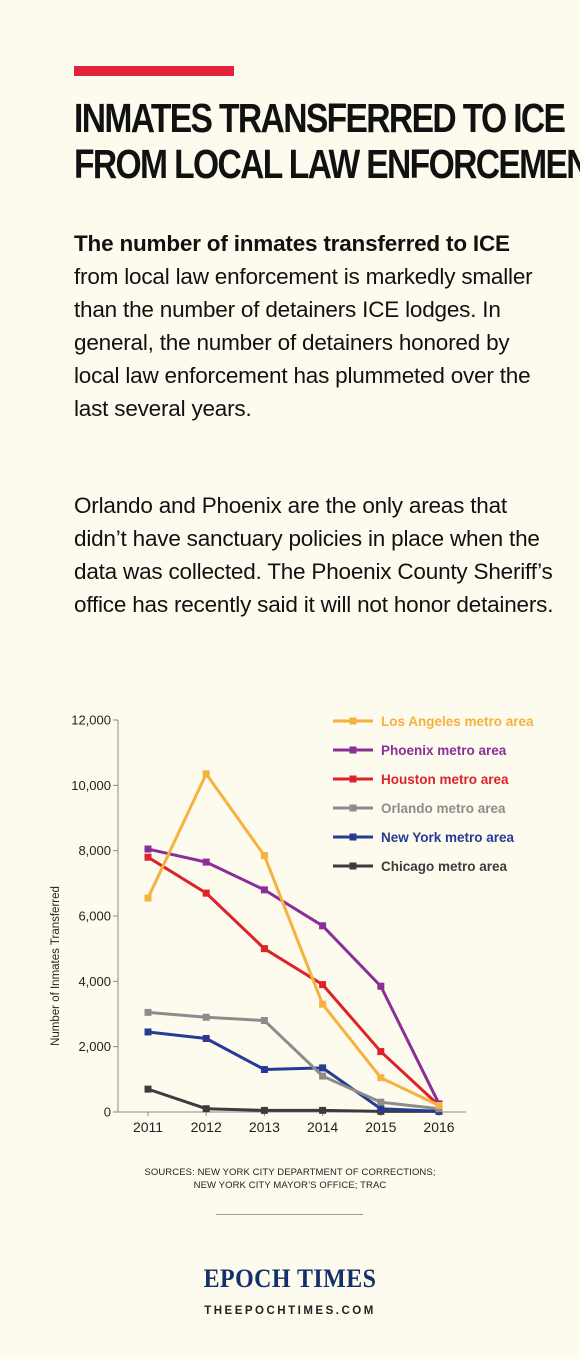 This screenshot has height=1359, width=580. I want to click on legend-label: Houston metro area, so click(445, 779).